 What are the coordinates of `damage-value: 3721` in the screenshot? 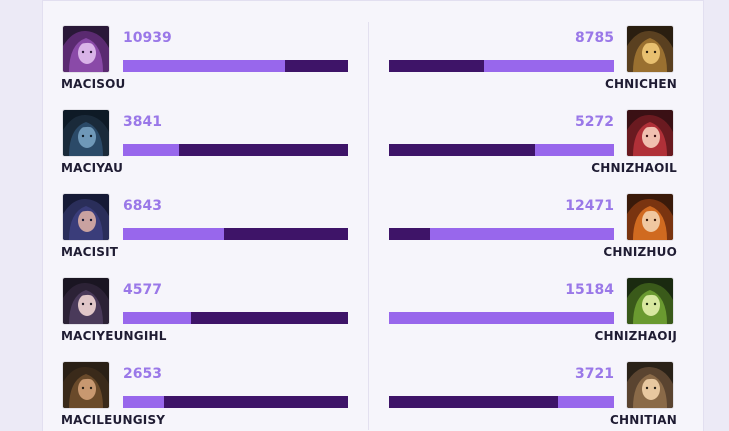 It's located at (594, 374).